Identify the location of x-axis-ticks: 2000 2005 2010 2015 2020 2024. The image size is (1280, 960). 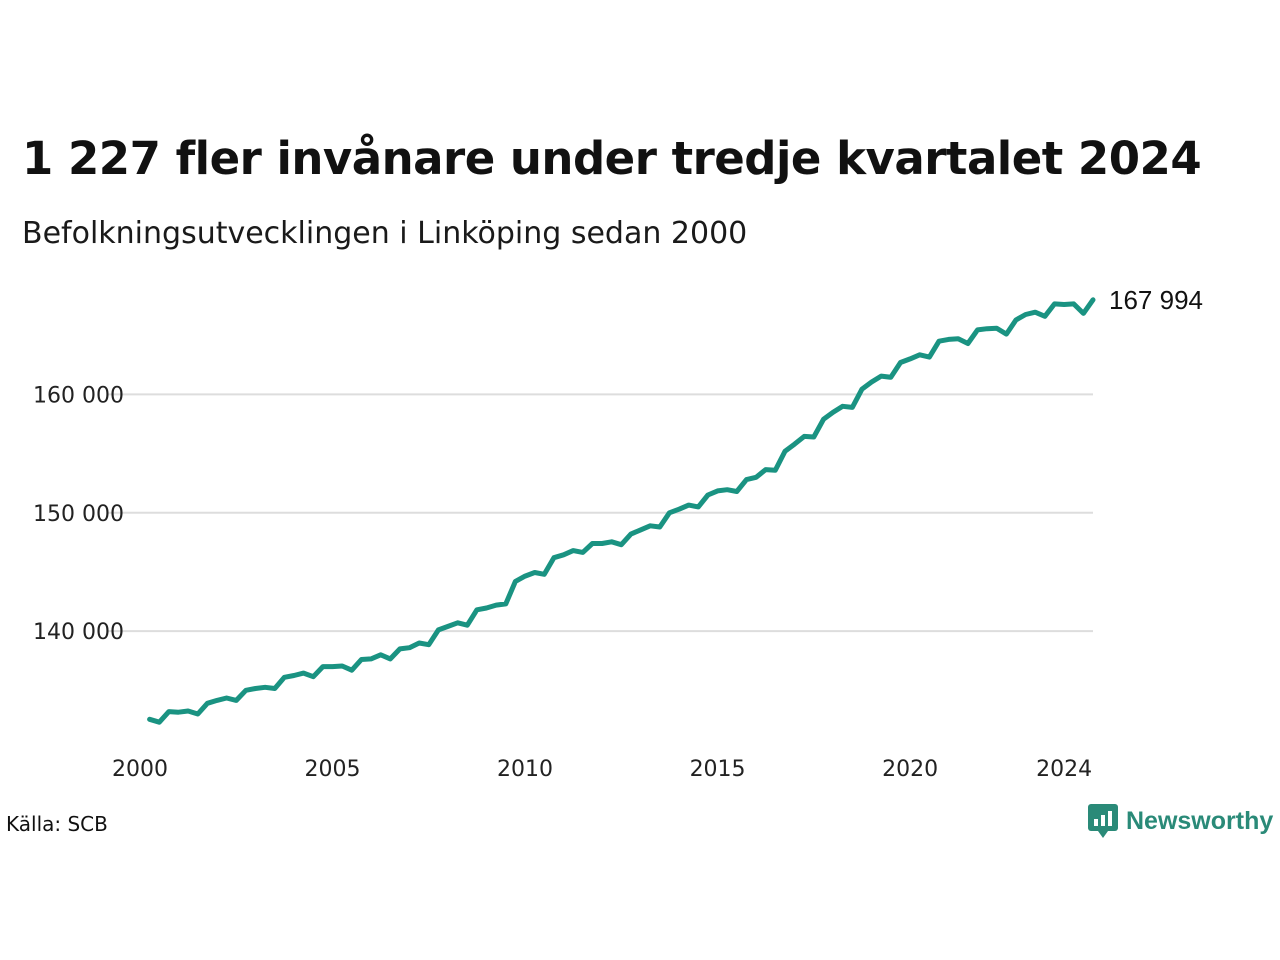
(602, 769).